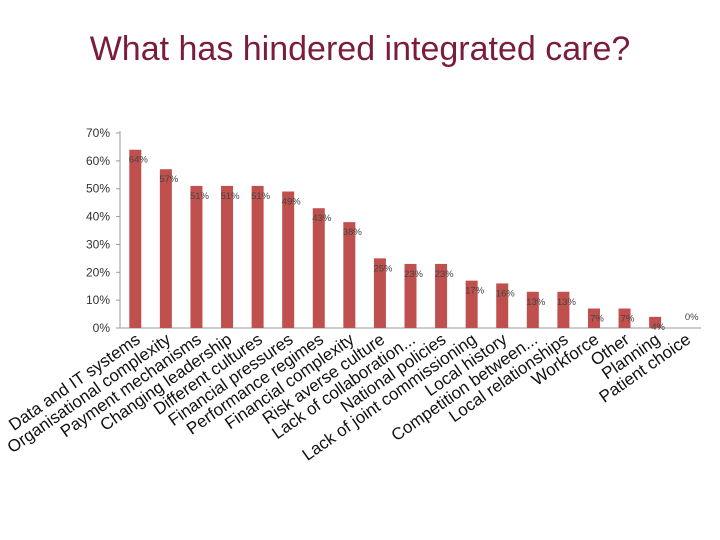 The height and width of the screenshot is (540, 720). Describe the element at coordinates (102, 328) in the screenshot. I see `y-tick-label: 0%` at that location.